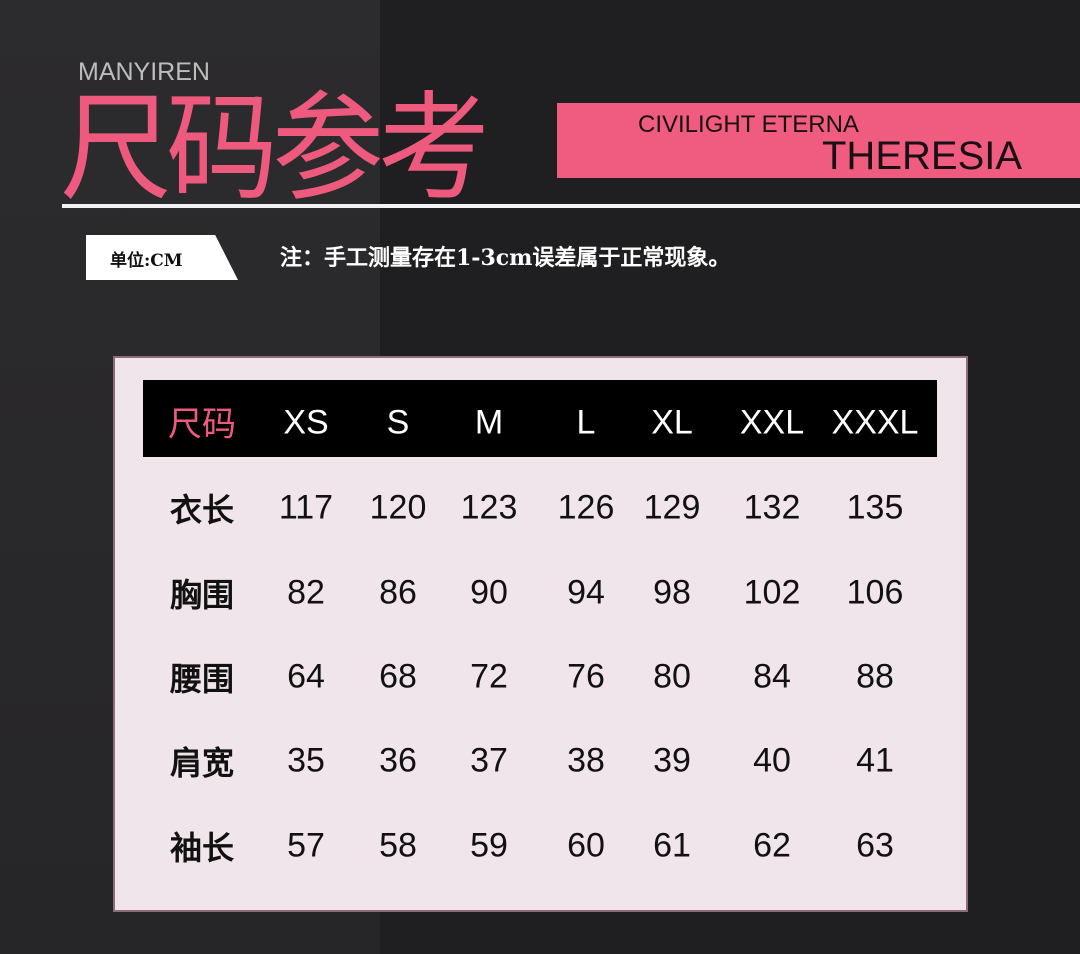  I want to click on size-column-header: L, so click(586, 422).